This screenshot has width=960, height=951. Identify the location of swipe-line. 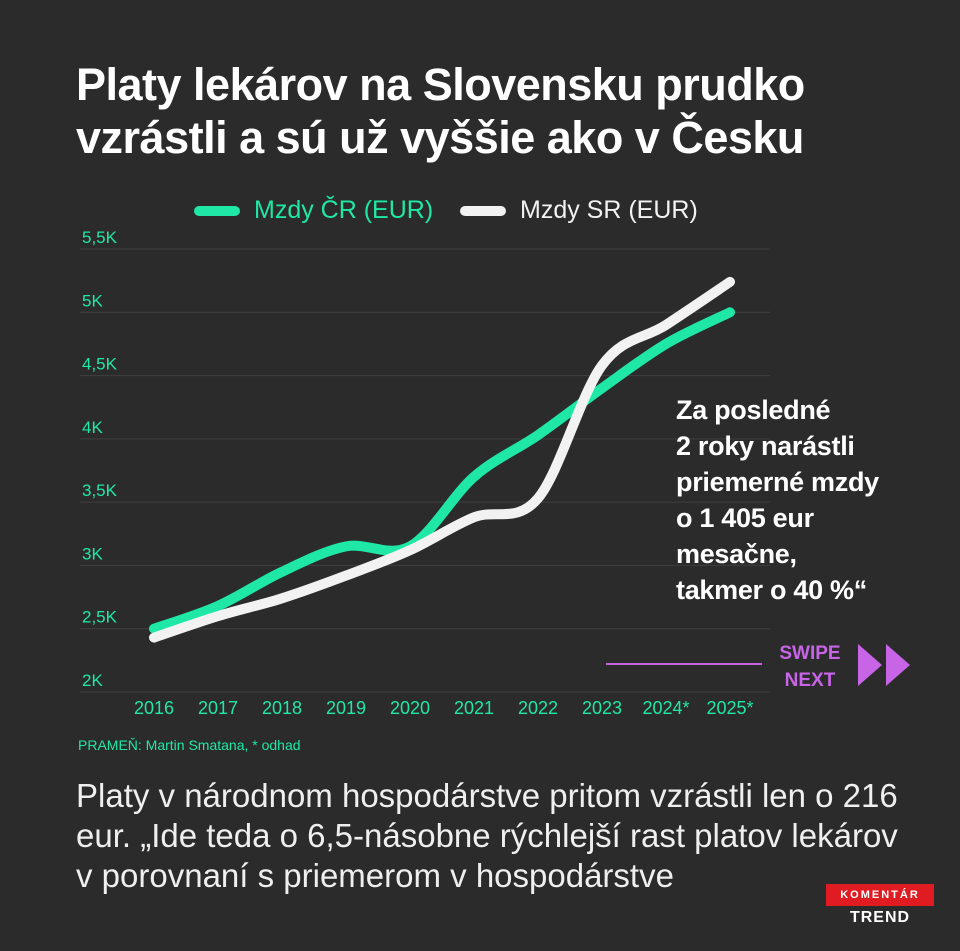
(684, 664).